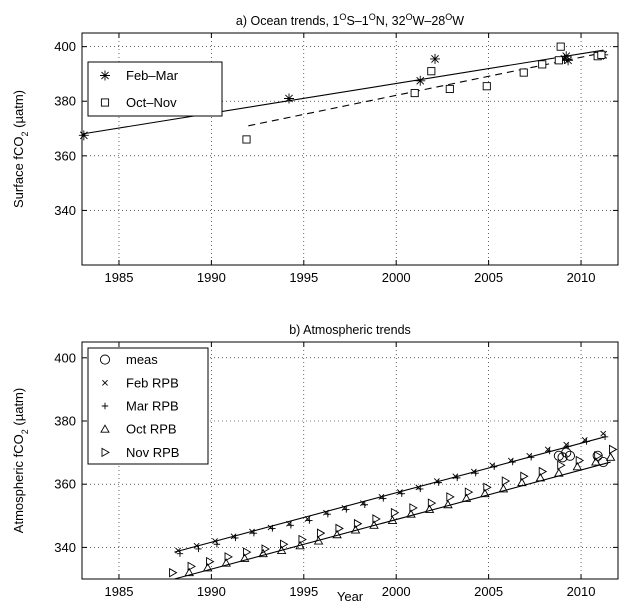  I want to click on series-feb-rpb, so click(391, 492).